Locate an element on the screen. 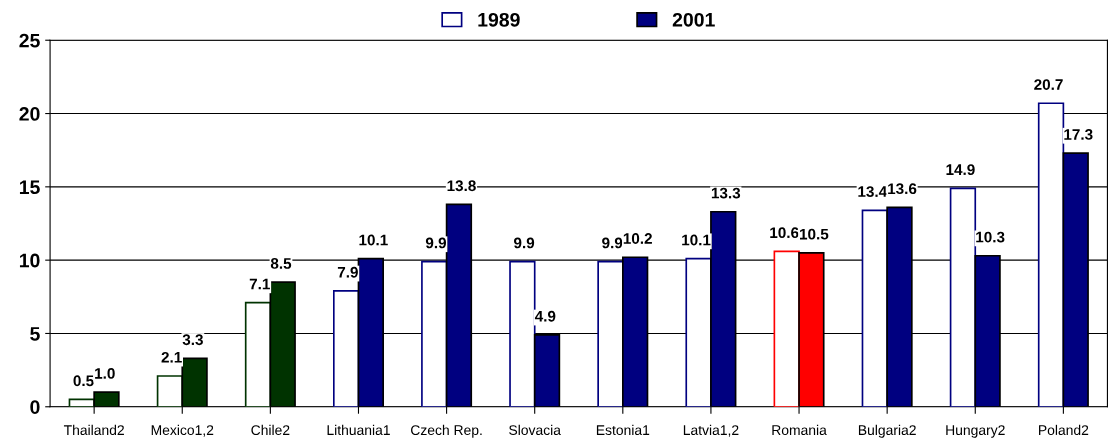 This screenshot has height=447, width=1113. y-tick-label: 0 is located at coordinates (35, 407).